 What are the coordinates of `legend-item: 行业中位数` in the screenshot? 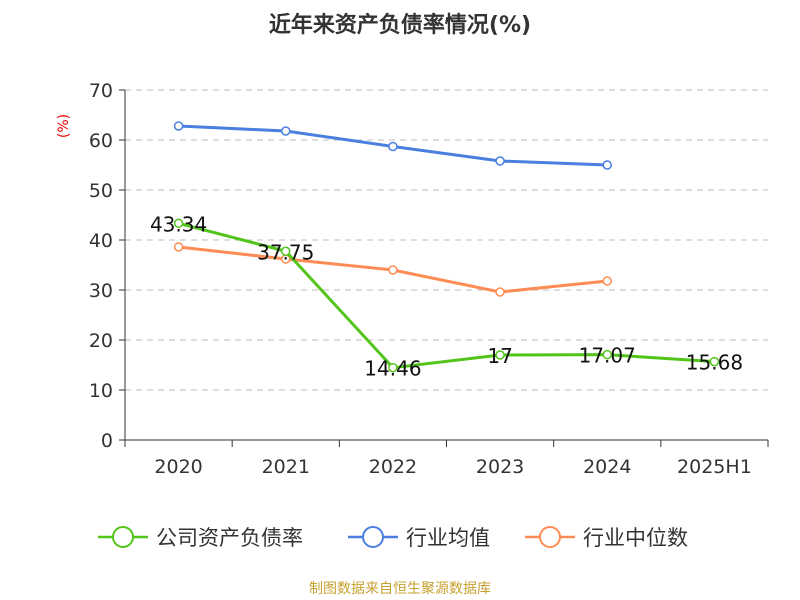 It's located at (606, 538).